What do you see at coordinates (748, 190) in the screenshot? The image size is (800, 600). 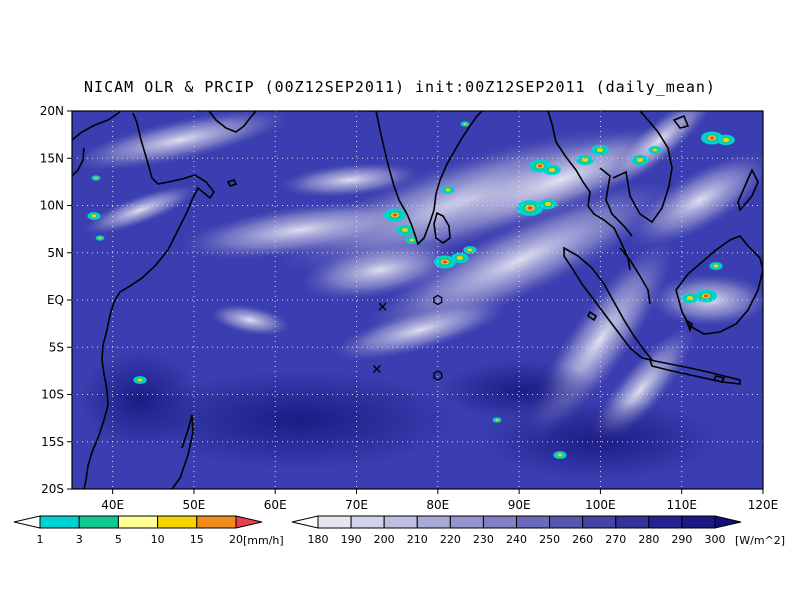 I see `philippines-coastline` at bounding box center [748, 190].